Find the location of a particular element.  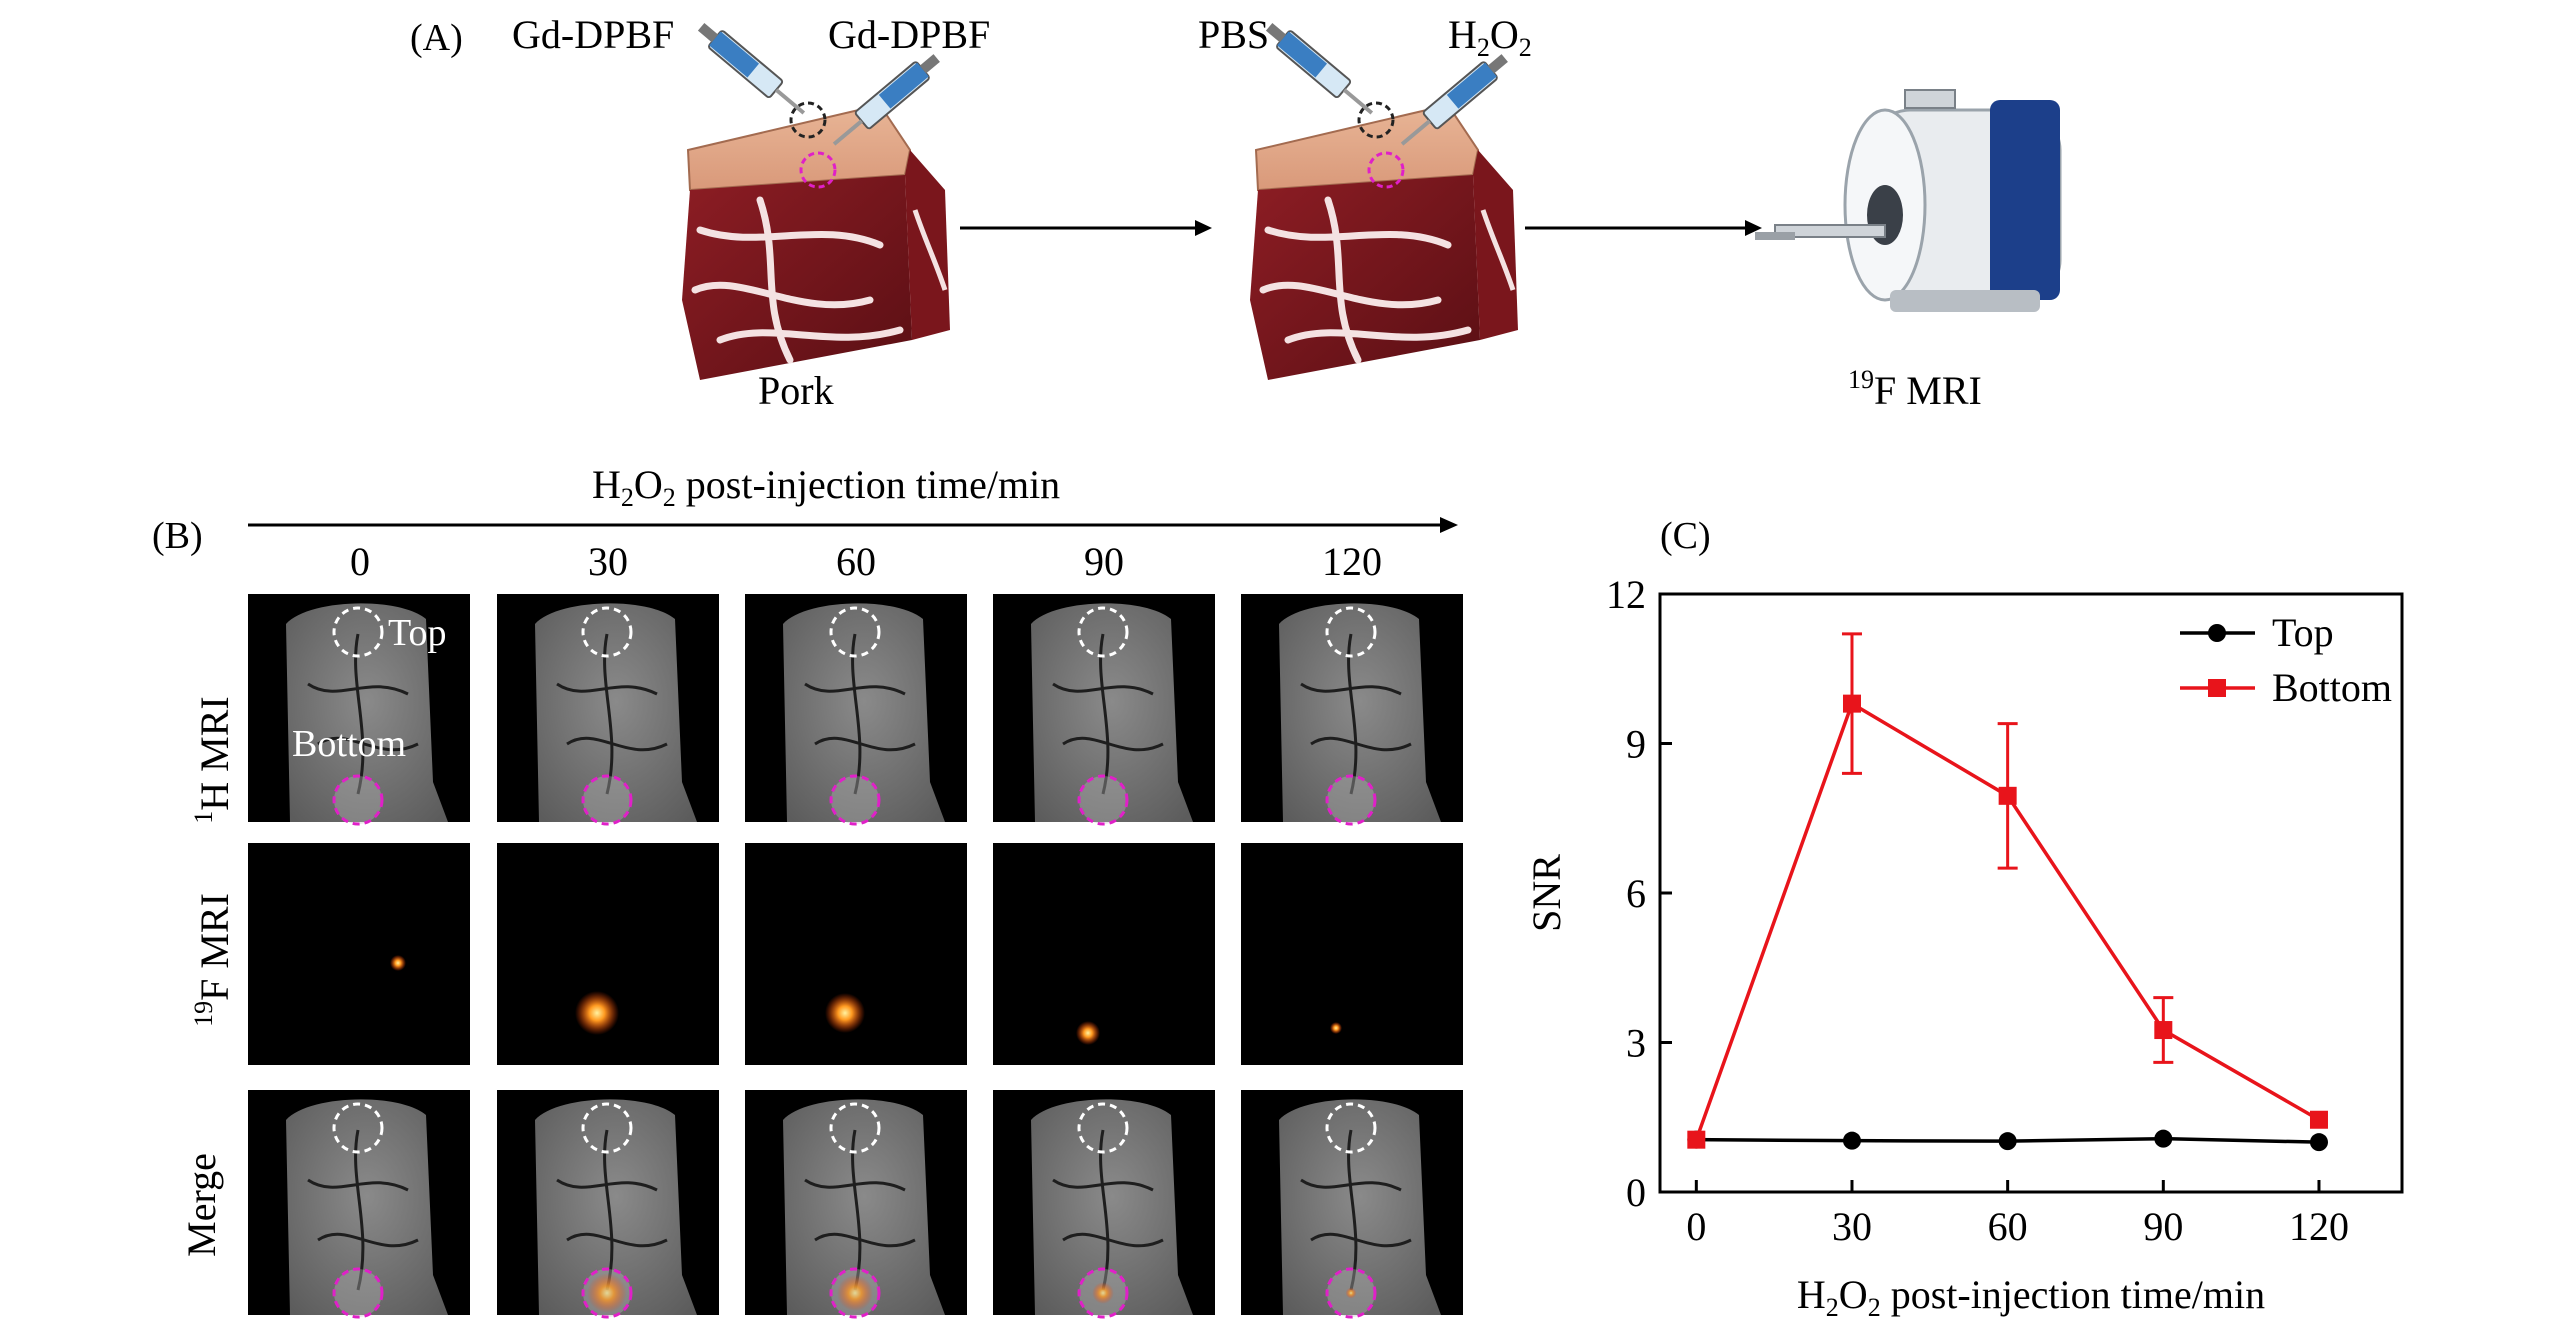

y-tick-label: 3 is located at coordinates (1636, 1043).